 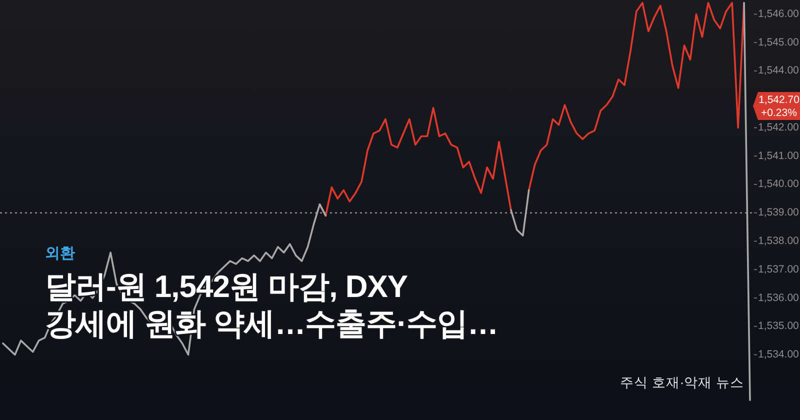 What do you see at coordinates (779, 212) in the screenshot?
I see `y-tick-label: 1,539.00` at bounding box center [779, 212].